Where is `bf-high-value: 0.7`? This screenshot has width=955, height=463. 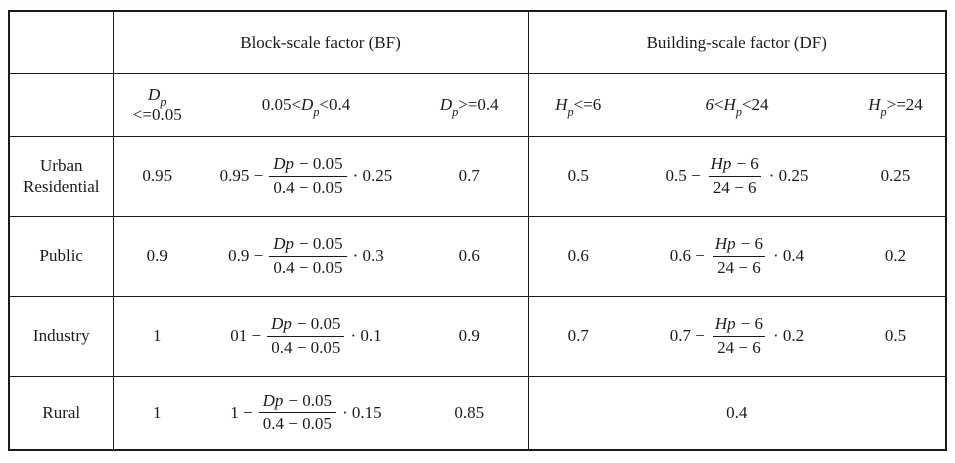 bf-high-value: 0.7 is located at coordinates (469, 176).